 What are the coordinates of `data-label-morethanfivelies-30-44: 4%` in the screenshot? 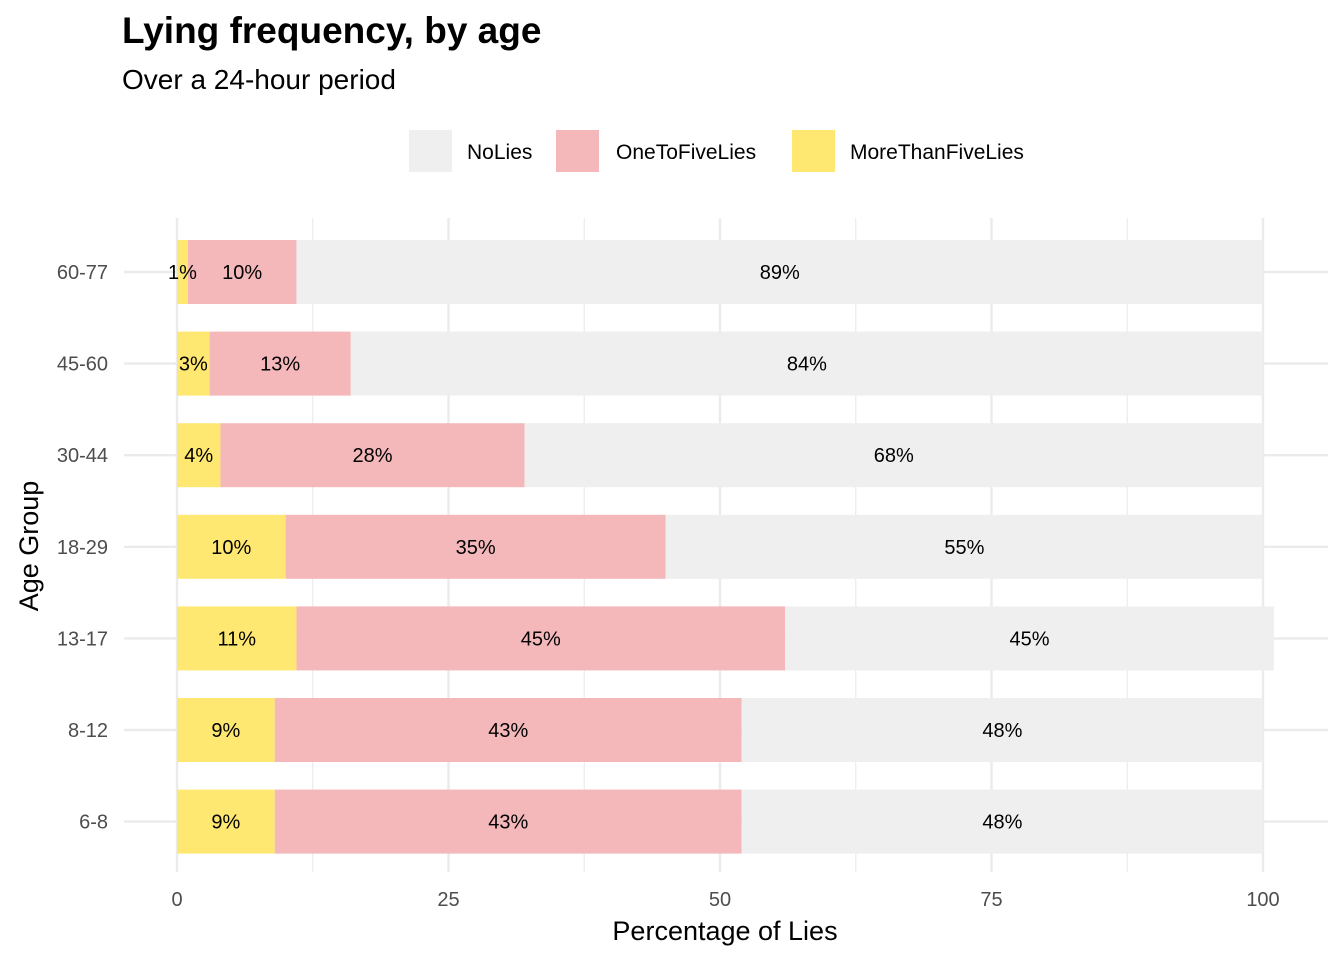 It's located at (198, 456).